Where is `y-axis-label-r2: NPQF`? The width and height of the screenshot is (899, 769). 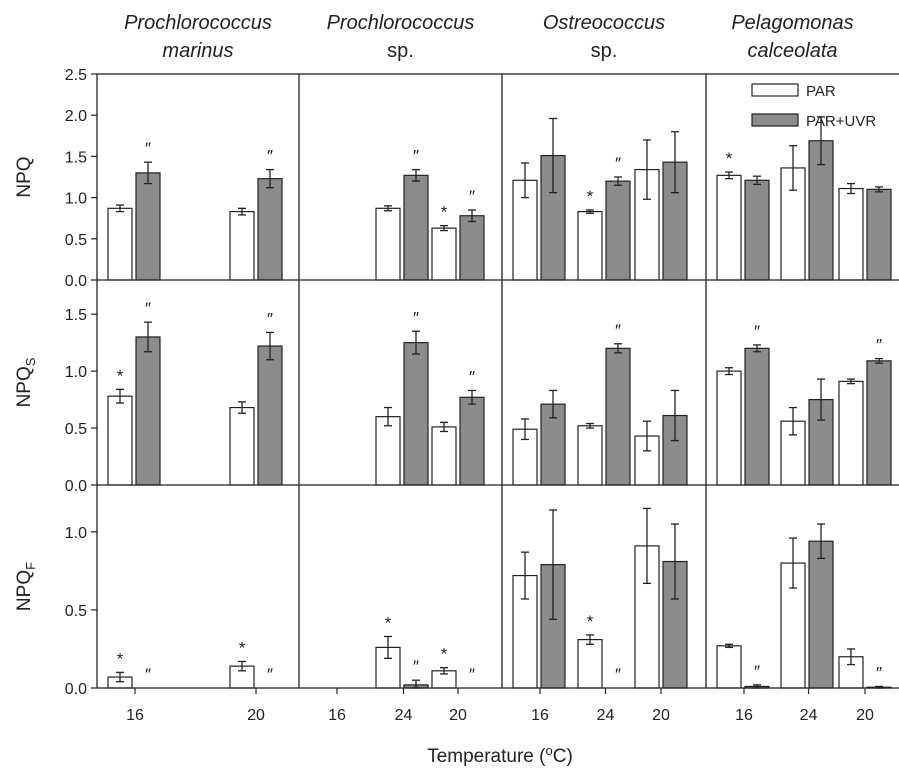
y-axis-label-r2: NPQF is located at coordinates (26, 586).